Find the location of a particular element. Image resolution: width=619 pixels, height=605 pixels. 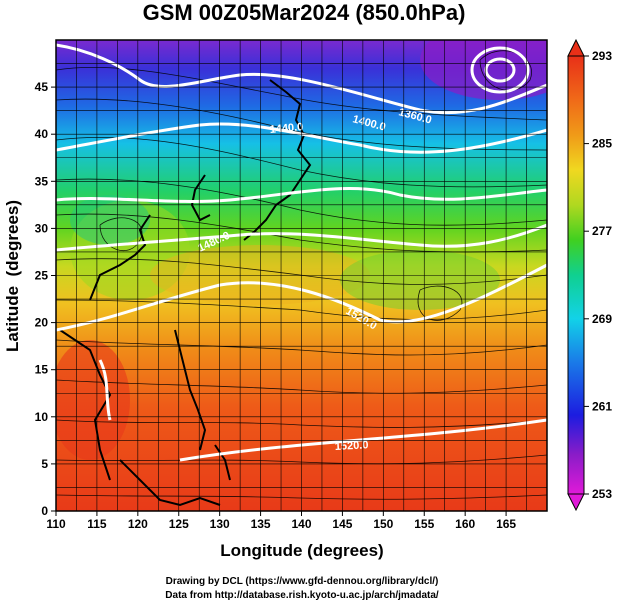

colorbar-max-arrow is located at coordinates (576, 47).